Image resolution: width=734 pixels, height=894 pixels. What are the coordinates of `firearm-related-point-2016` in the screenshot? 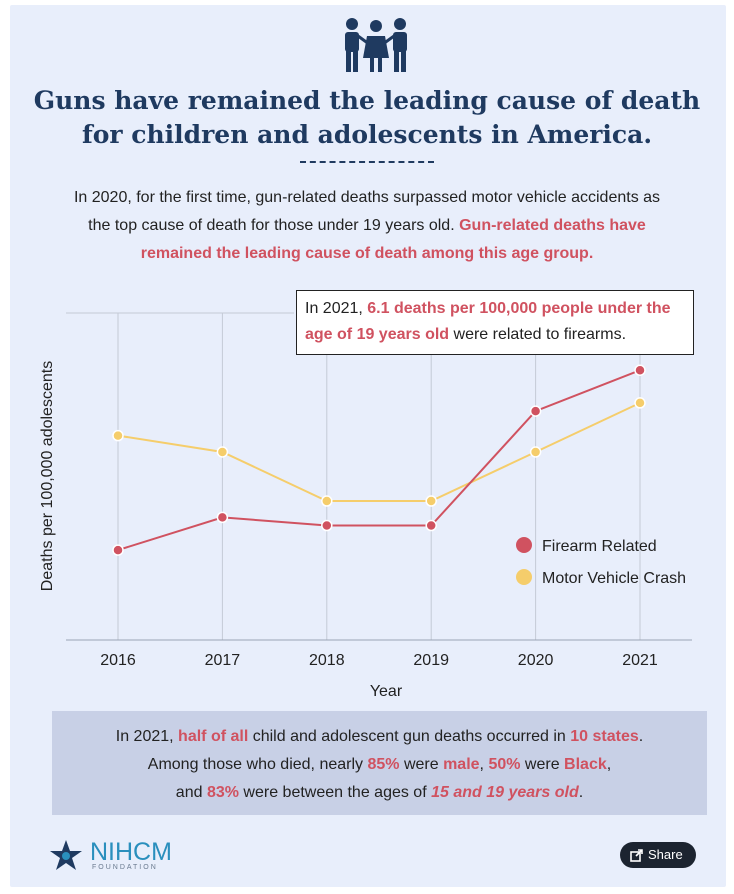 It's located at (118, 550).